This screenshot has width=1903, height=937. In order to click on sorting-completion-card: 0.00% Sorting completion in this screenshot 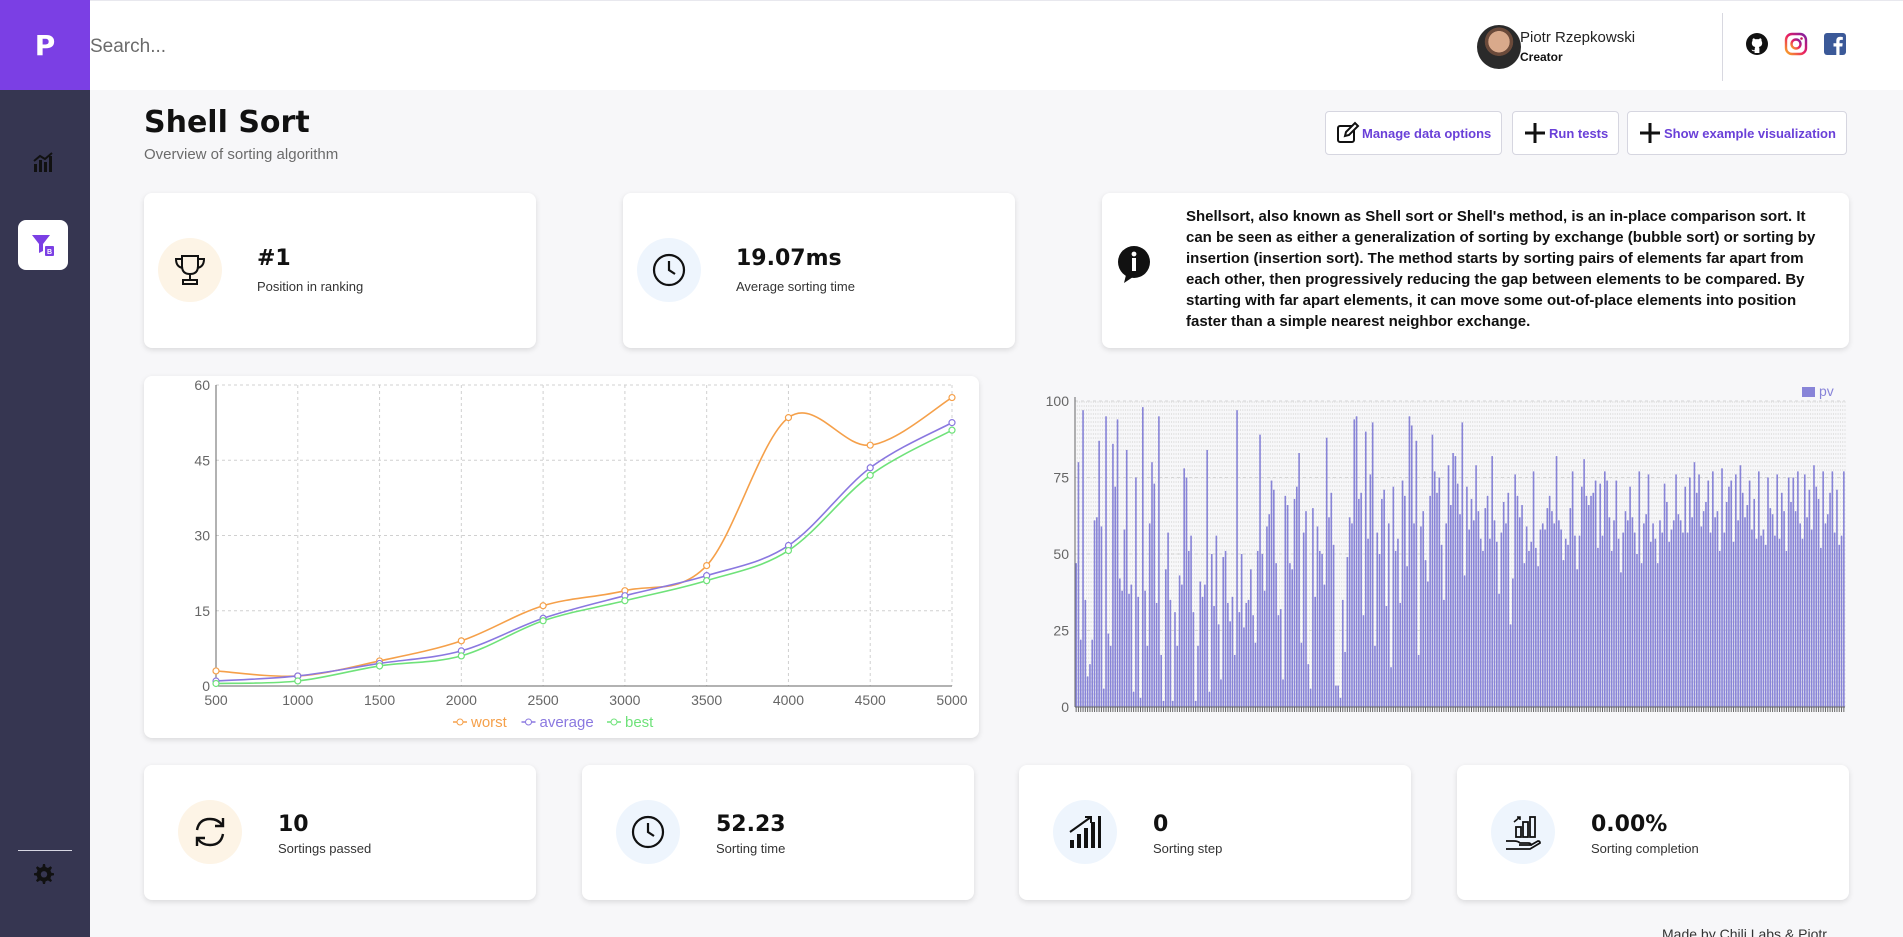, I will do `click(1653, 832)`.